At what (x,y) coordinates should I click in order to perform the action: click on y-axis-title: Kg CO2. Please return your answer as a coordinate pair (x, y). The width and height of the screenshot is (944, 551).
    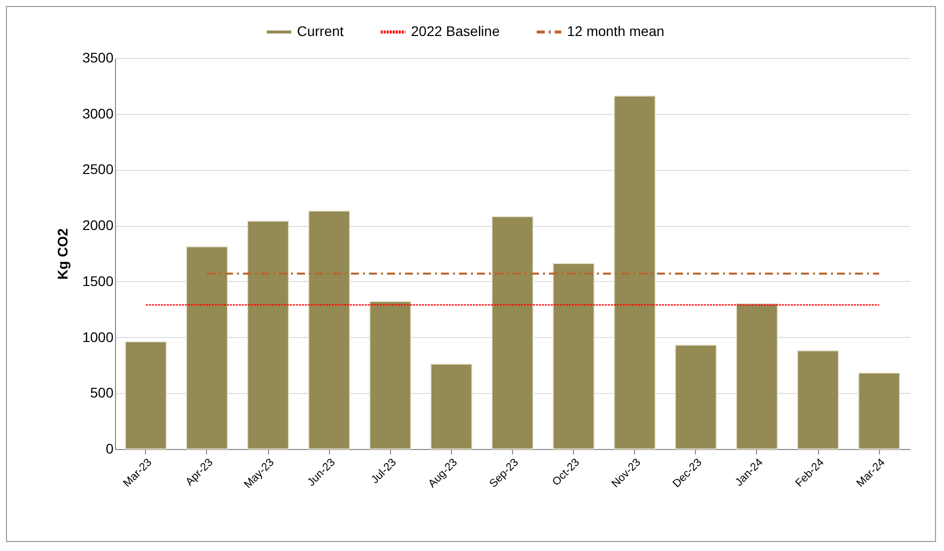
    Looking at the image, I should click on (62, 254).